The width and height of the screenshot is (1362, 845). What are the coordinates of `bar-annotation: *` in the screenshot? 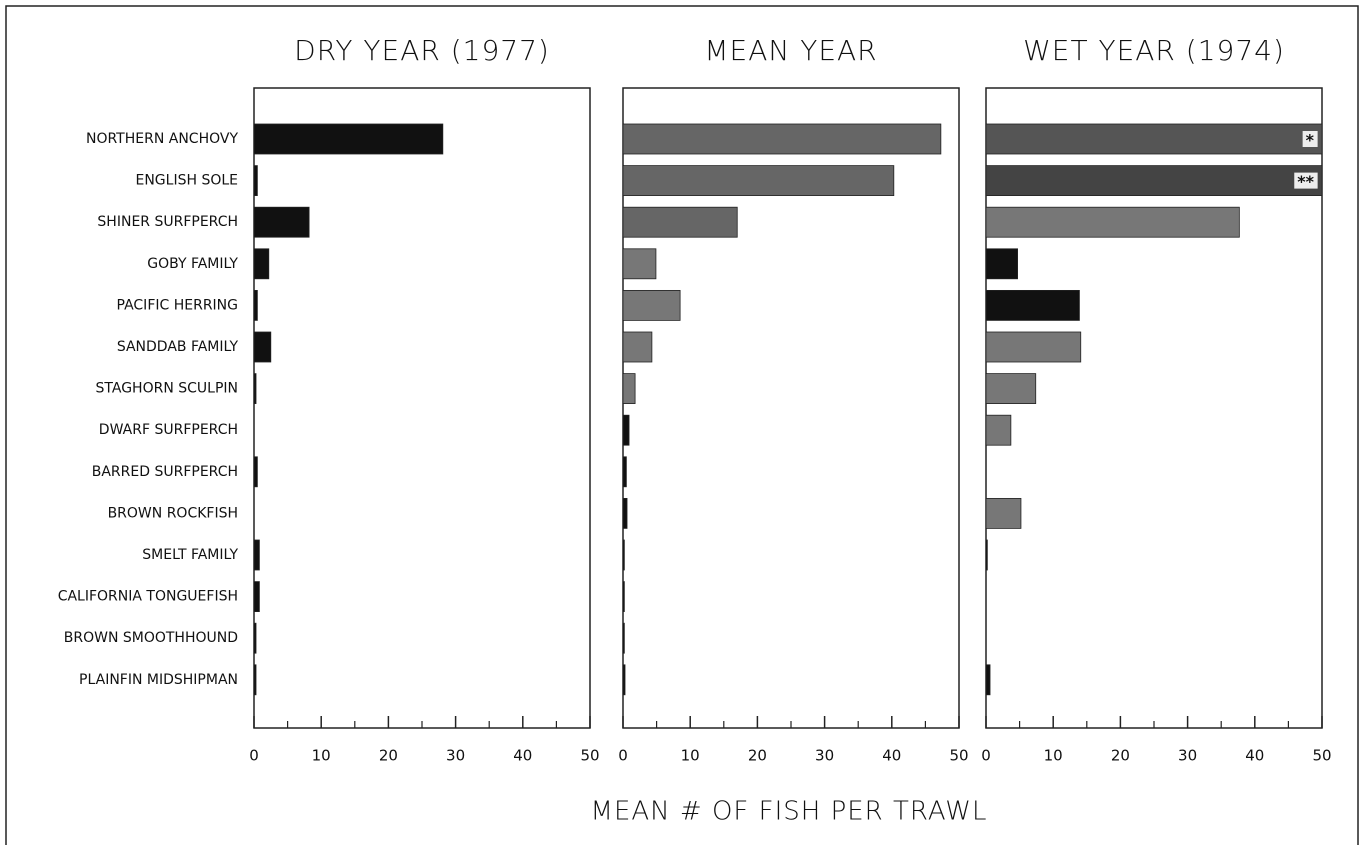 It's located at (1310, 140).